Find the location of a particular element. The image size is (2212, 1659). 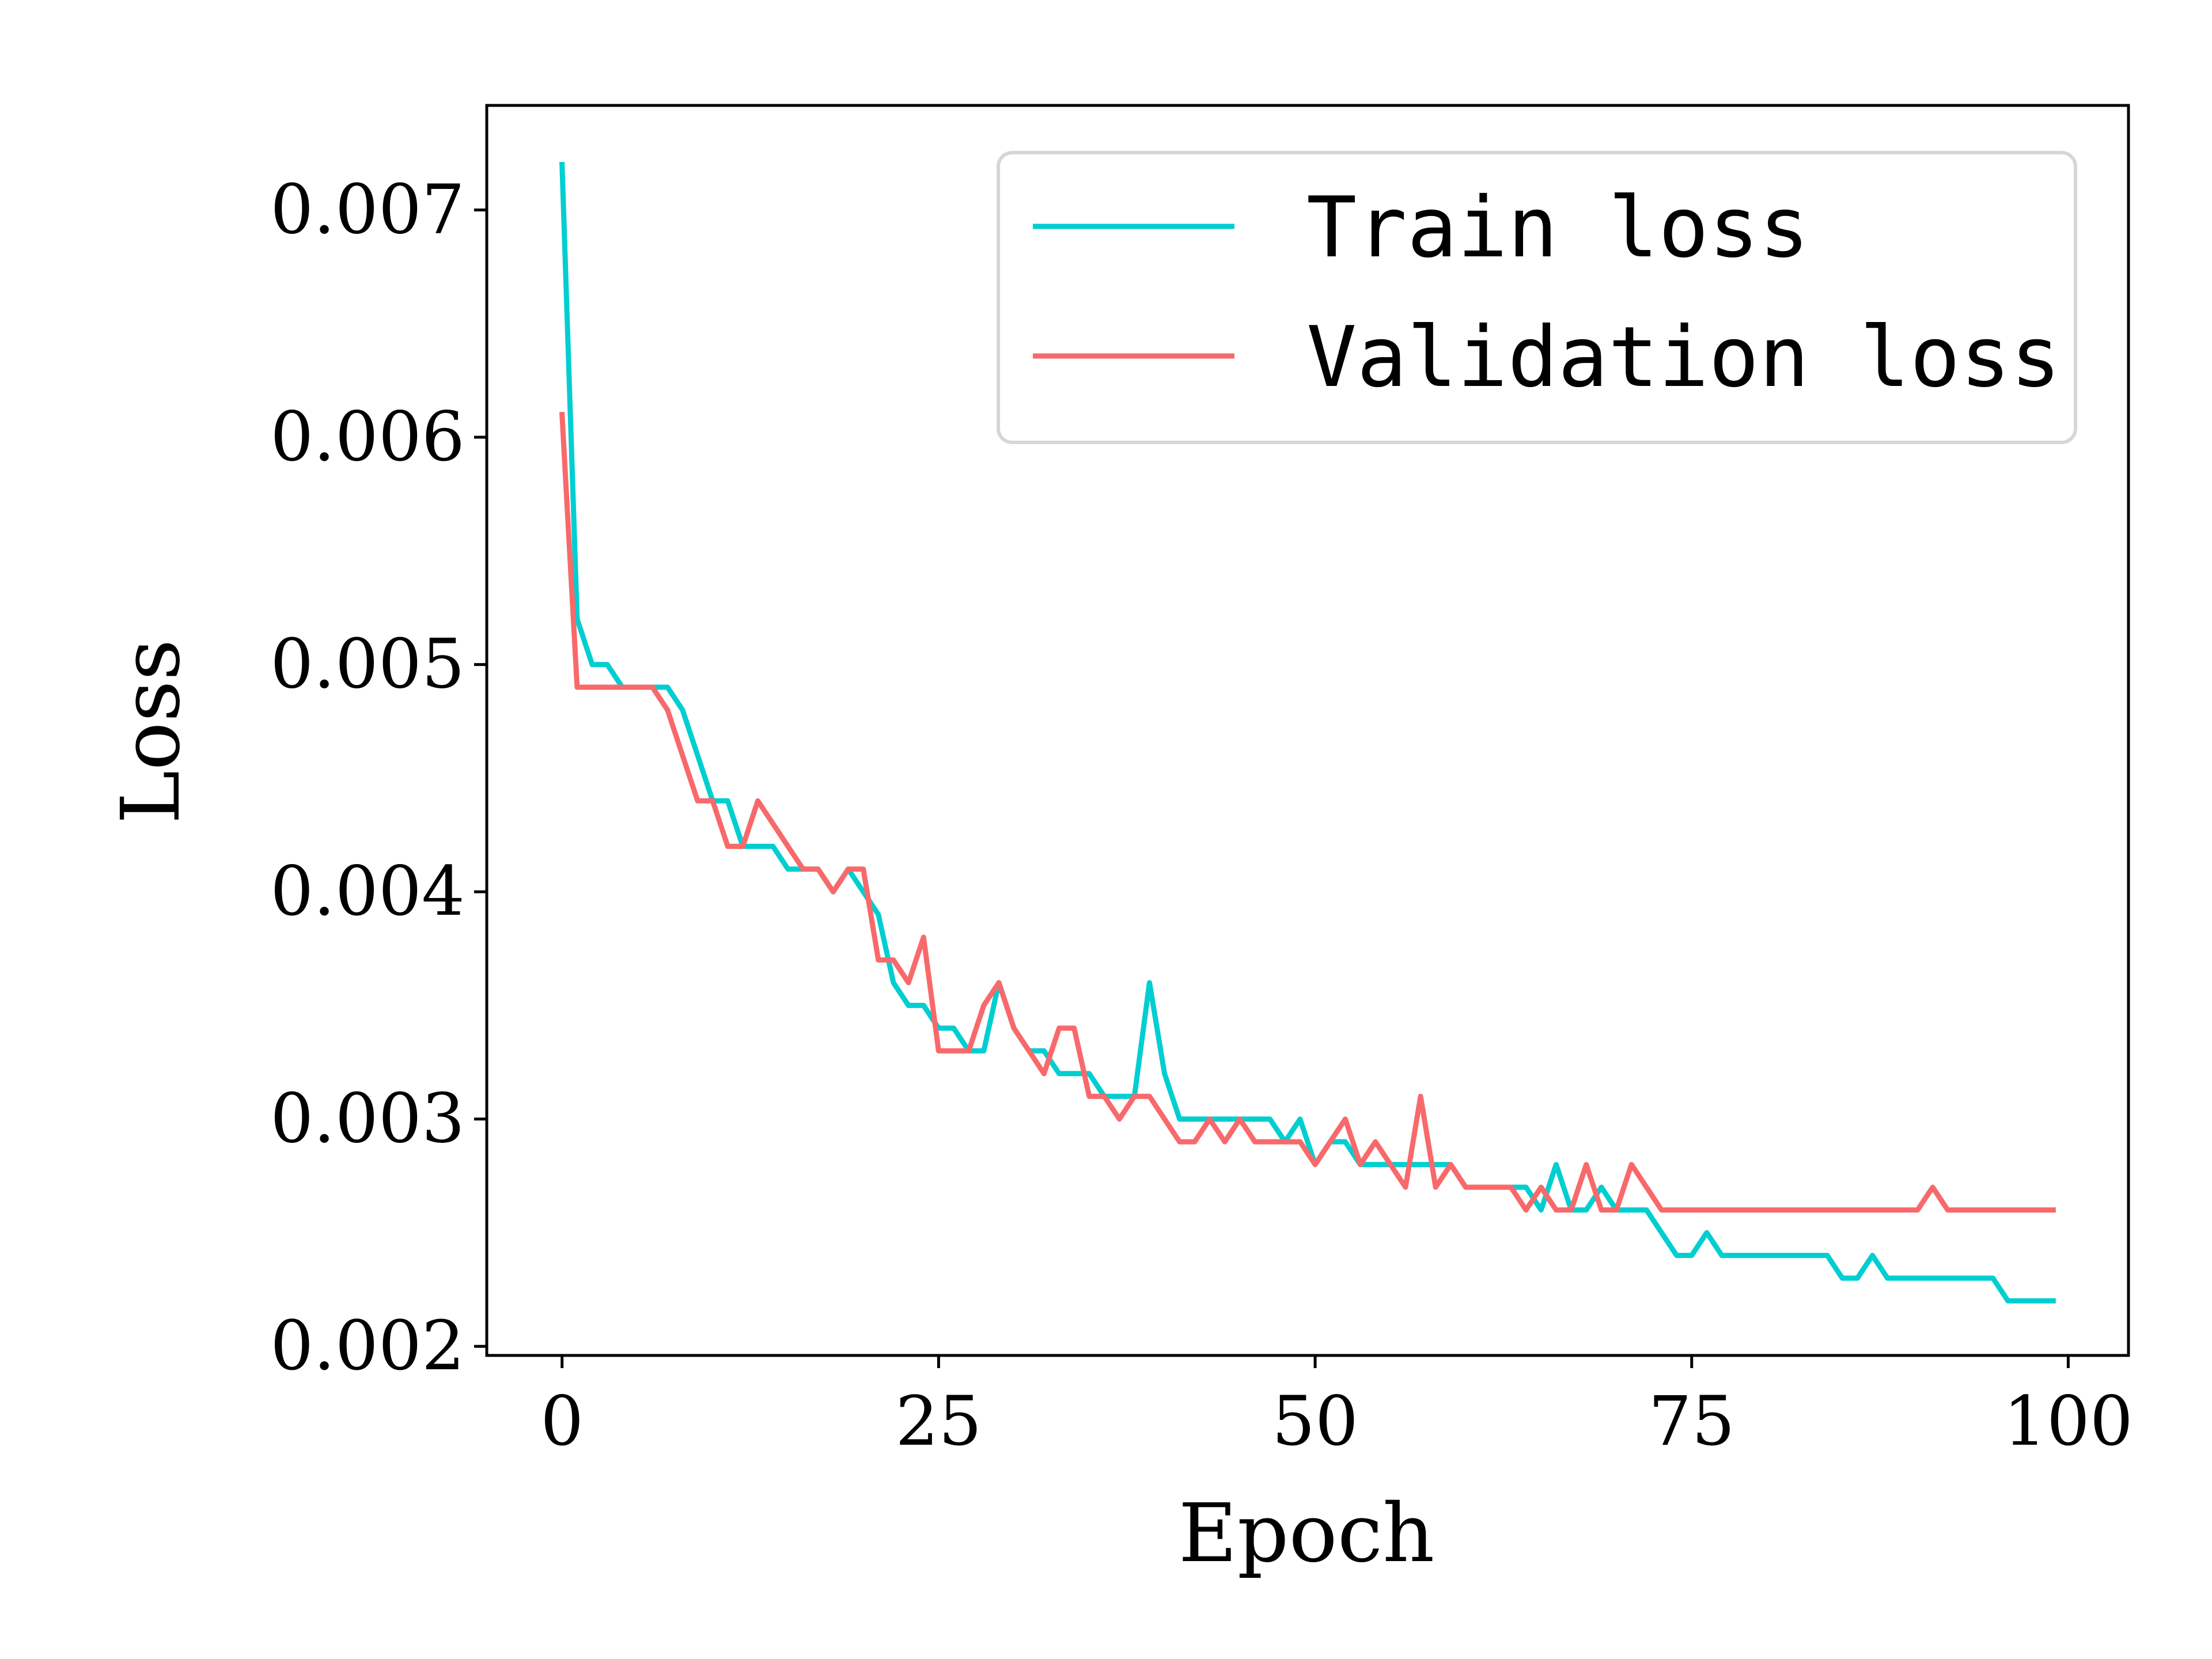

x-axis-title: Epoch is located at coordinates (1307, 1534).